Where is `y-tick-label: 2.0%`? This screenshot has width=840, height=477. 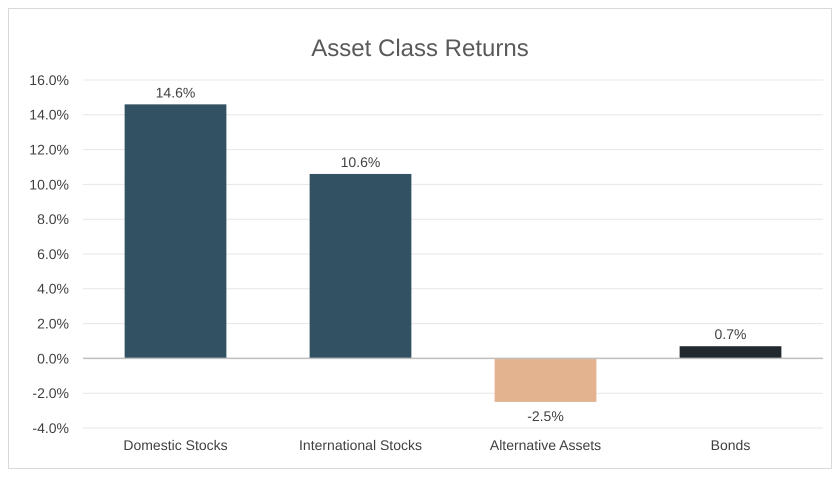 y-tick-label: 2.0% is located at coordinates (53, 324).